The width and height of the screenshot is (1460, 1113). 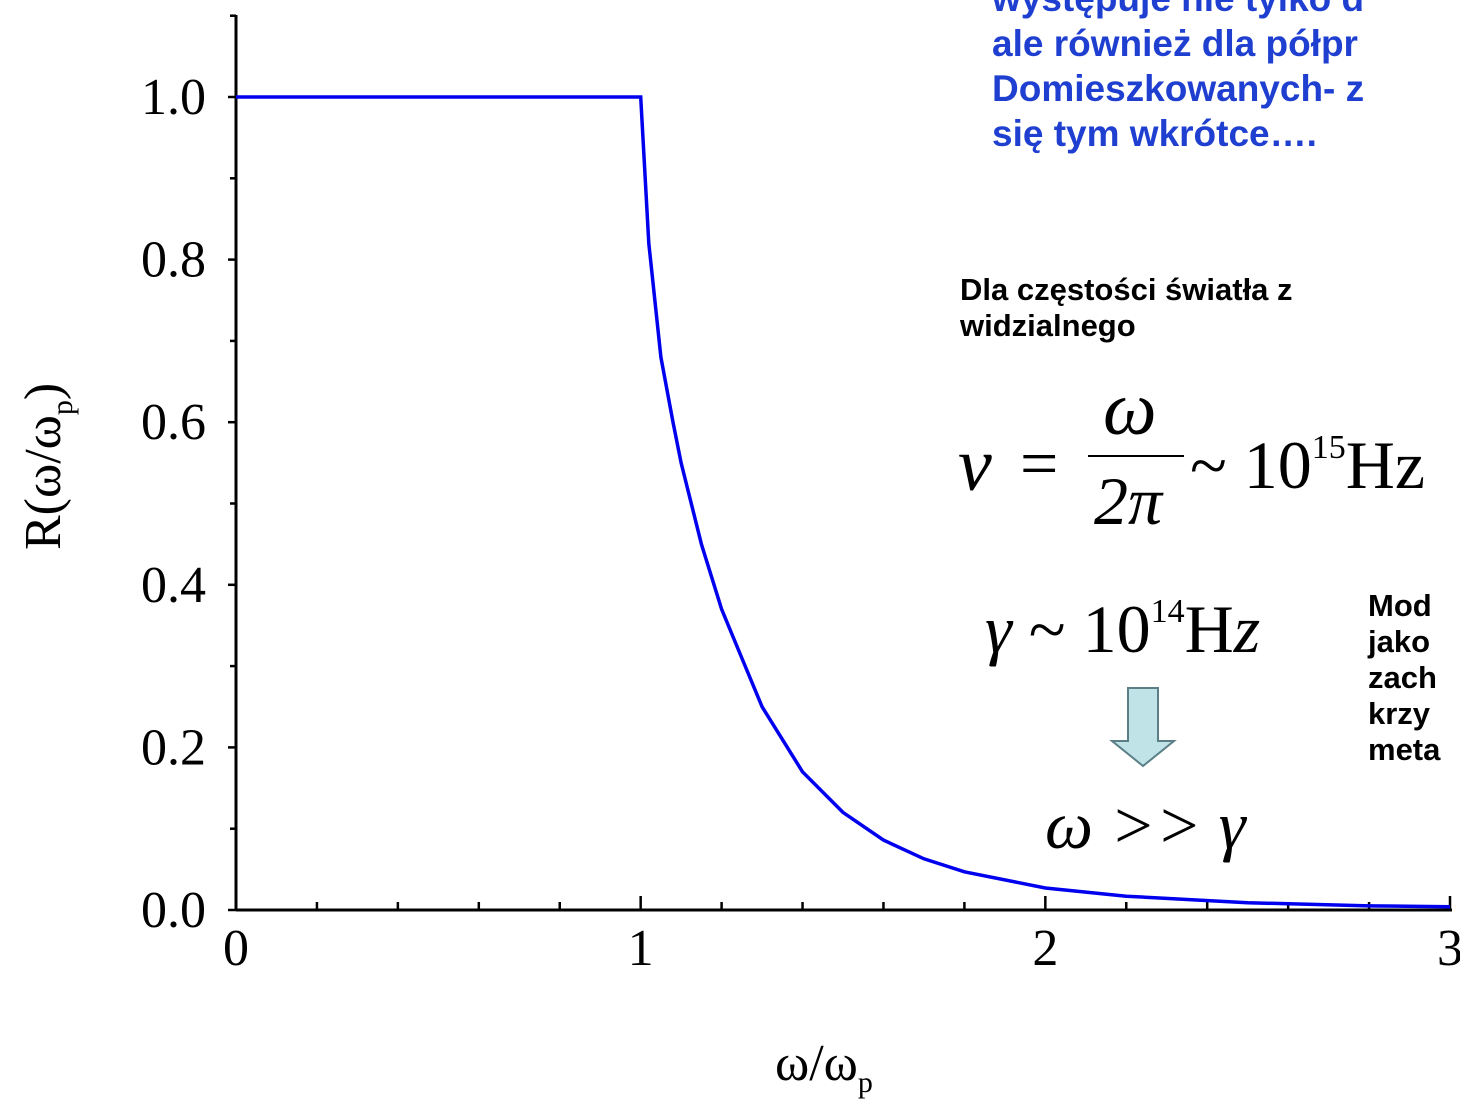 I want to click on model-note-line: Mod, so click(x=1400, y=605).